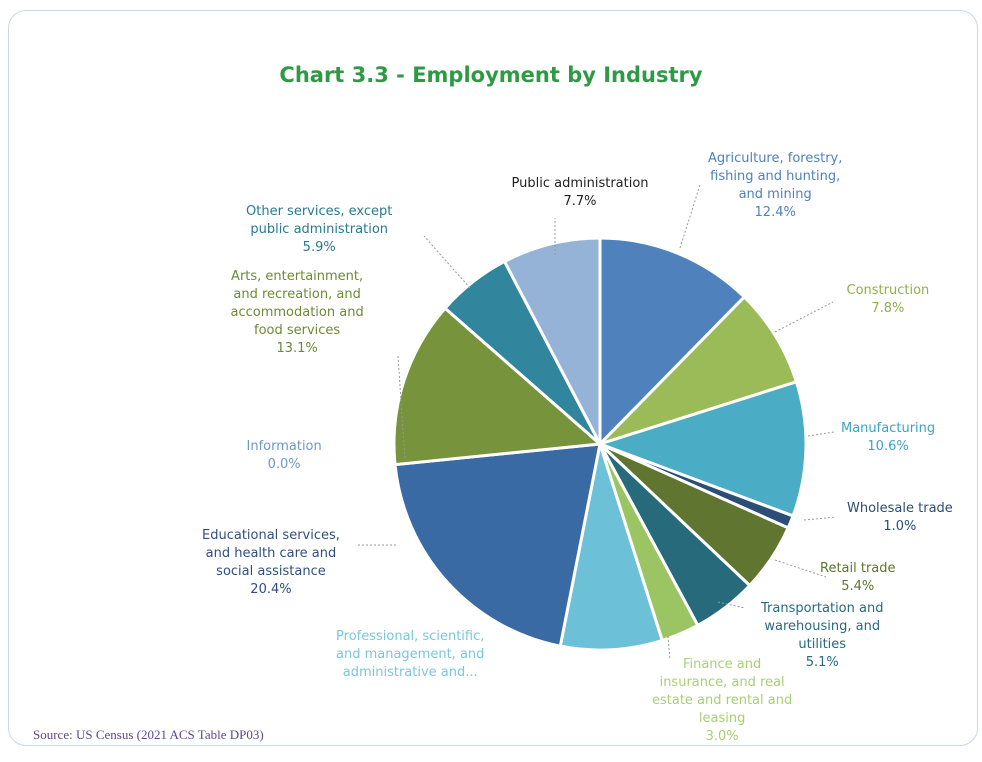 This screenshot has height=762, width=982. I want to click on slice-name-label: and mining, so click(775, 194).